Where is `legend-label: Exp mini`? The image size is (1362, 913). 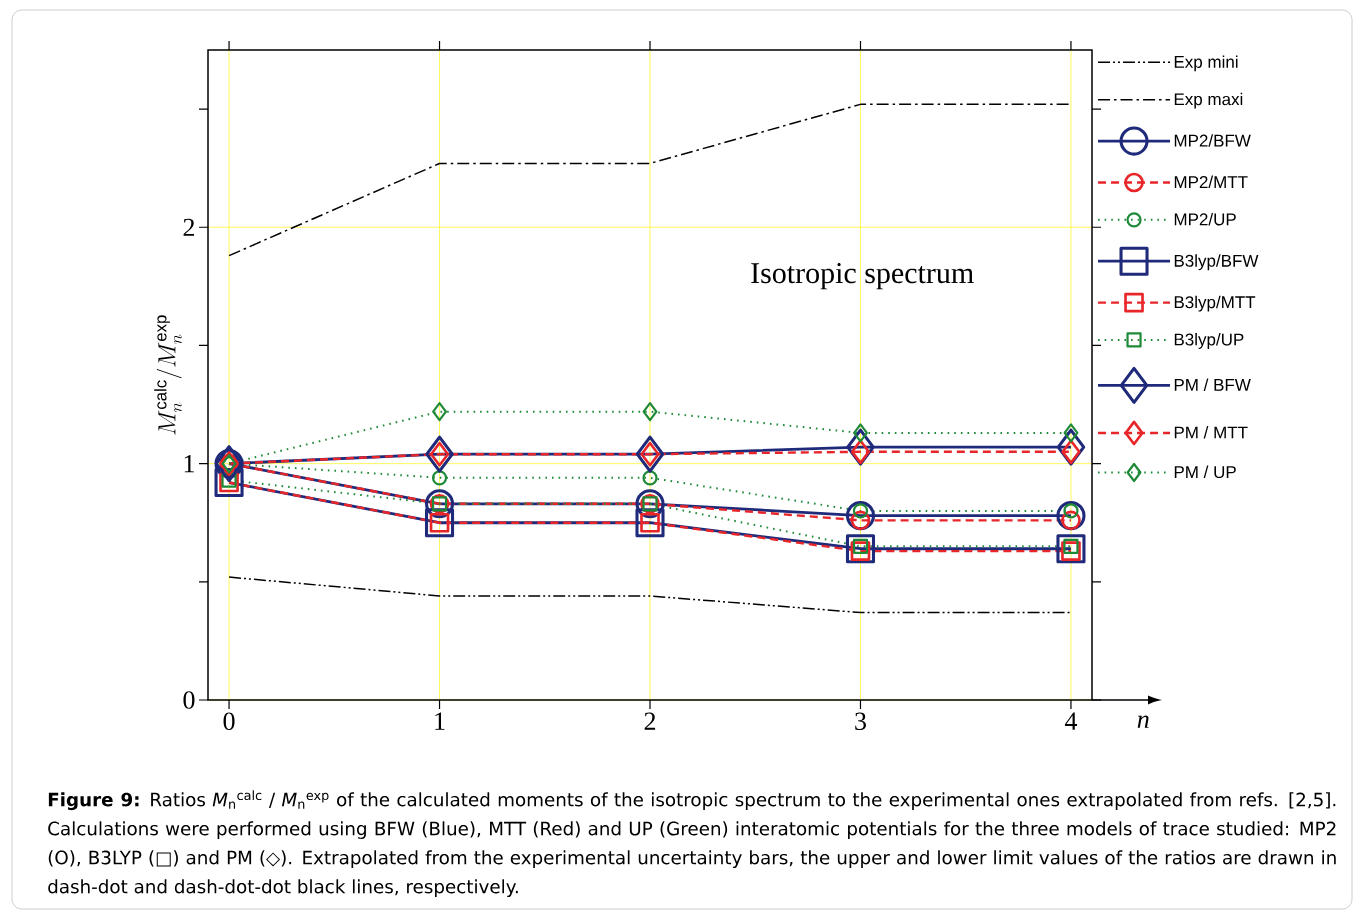 legend-label: Exp mini is located at coordinates (1206, 63).